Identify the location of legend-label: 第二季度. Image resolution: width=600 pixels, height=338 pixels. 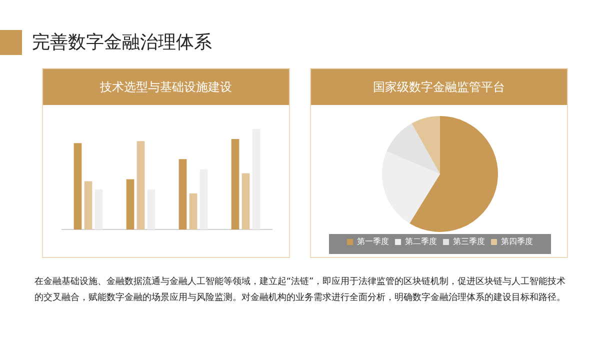
(421, 241).